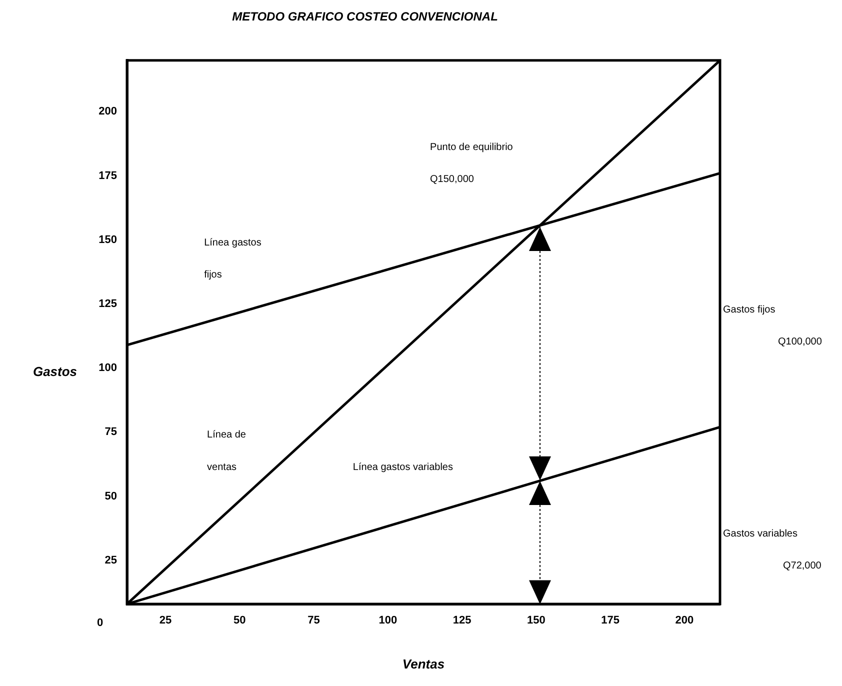 The width and height of the screenshot is (842, 686). What do you see at coordinates (403, 467) in the screenshot?
I see `annotation: Línea gastos variables` at bounding box center [403, 467].